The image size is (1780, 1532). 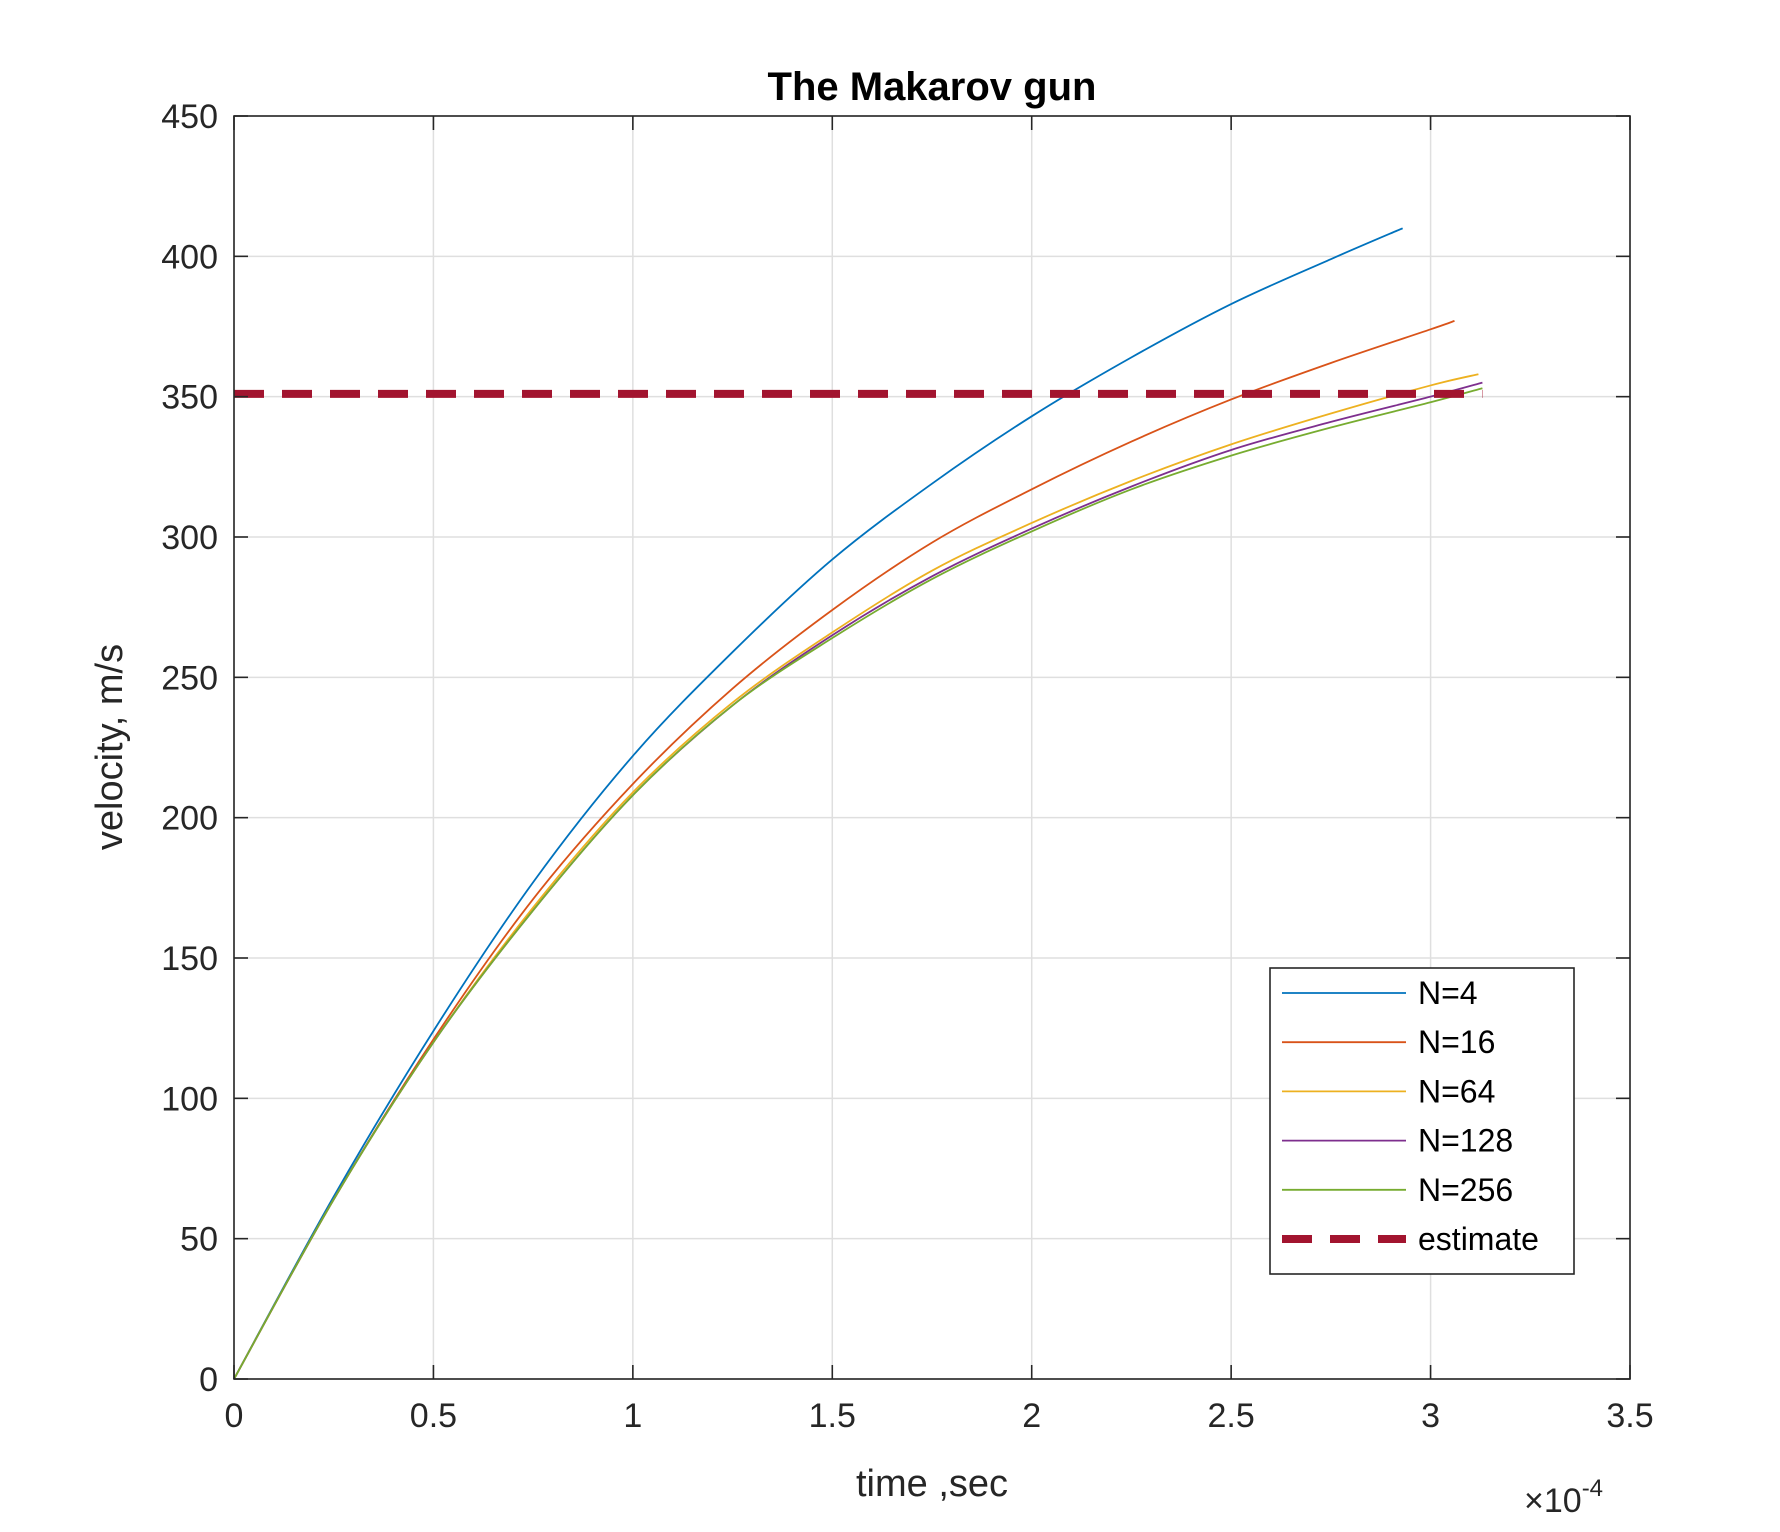 What do you see at coordinates (189, 959) in the screenshot?
I see `y-tick-label: 150` at bounding box center [189, 959].